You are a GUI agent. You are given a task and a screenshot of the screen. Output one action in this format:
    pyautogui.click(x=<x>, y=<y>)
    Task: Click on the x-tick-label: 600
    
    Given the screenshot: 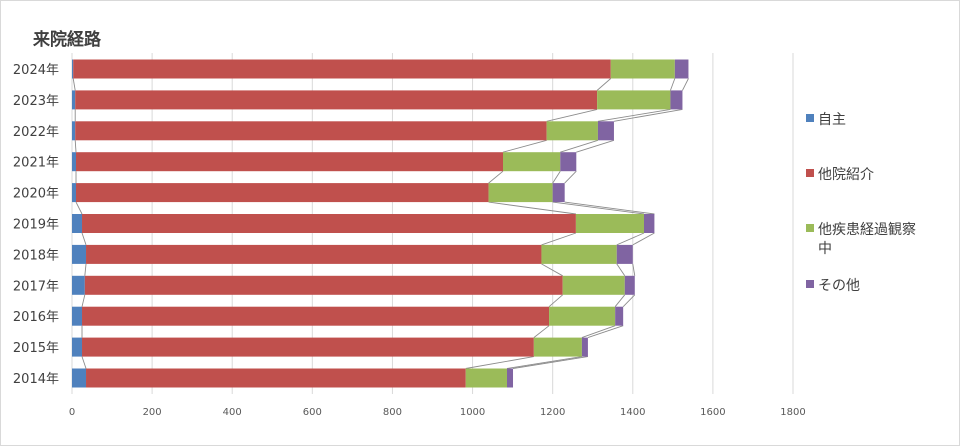 What is the action you would take?
    pyautogui.click(x=312, y=412)
    